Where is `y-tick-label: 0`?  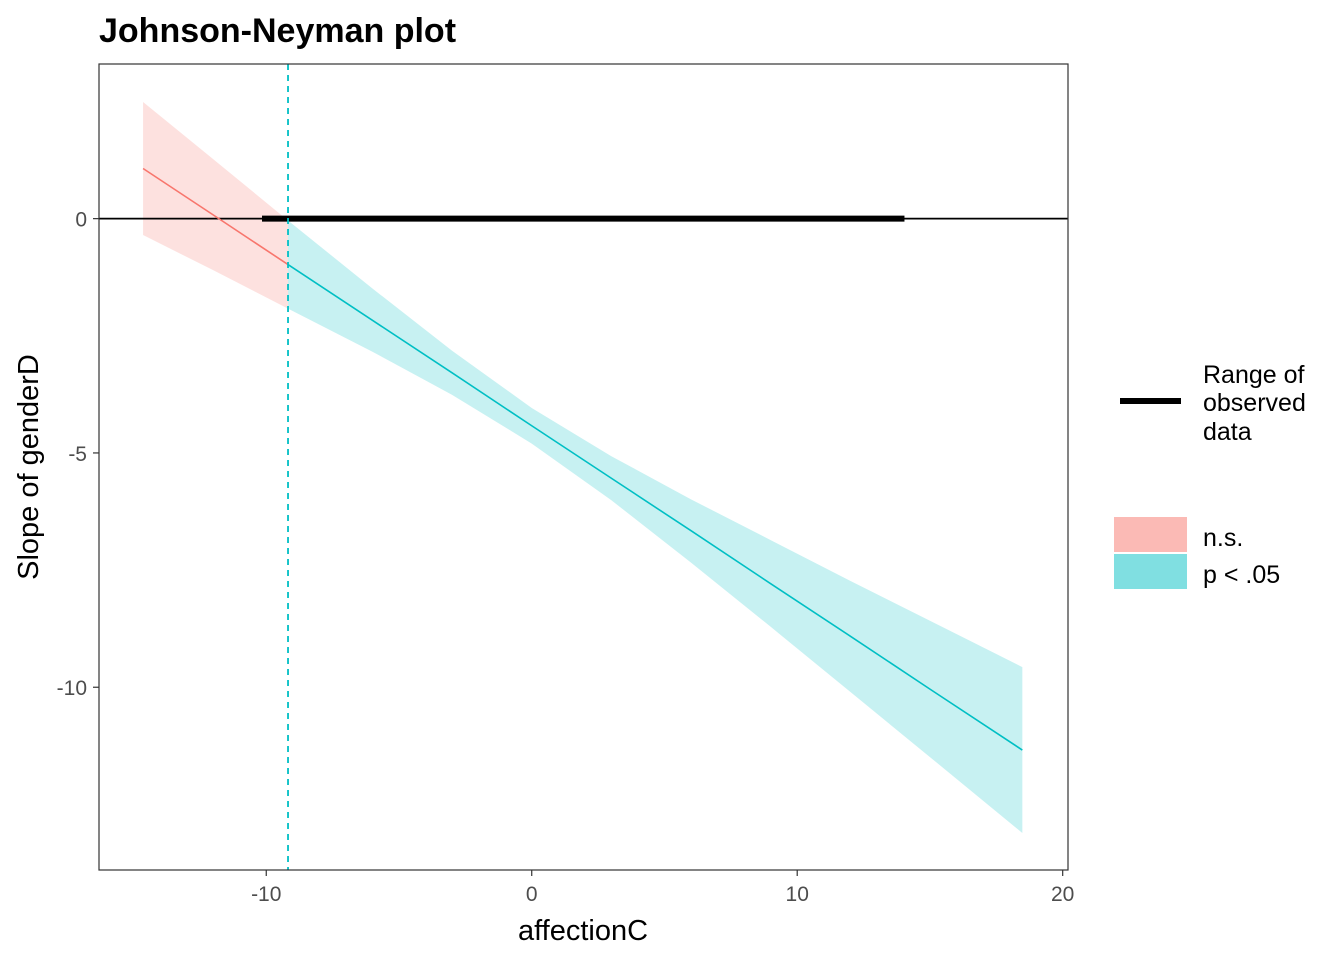 y-tick-label: 0 is located at coordinates (81, 220).